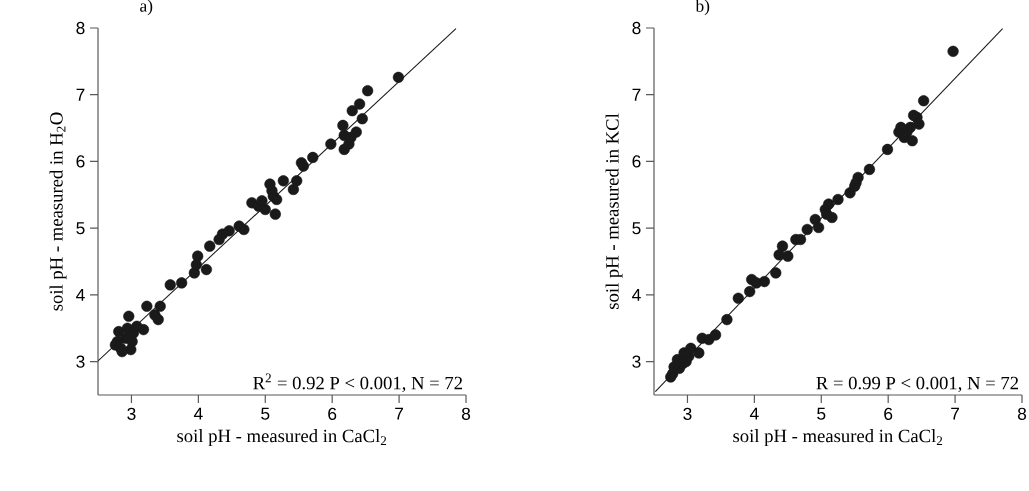 The image size is (1029, 491). I want to click on annotation: R = 0.99 P < 0.001, N = 72, so click(917, 384).